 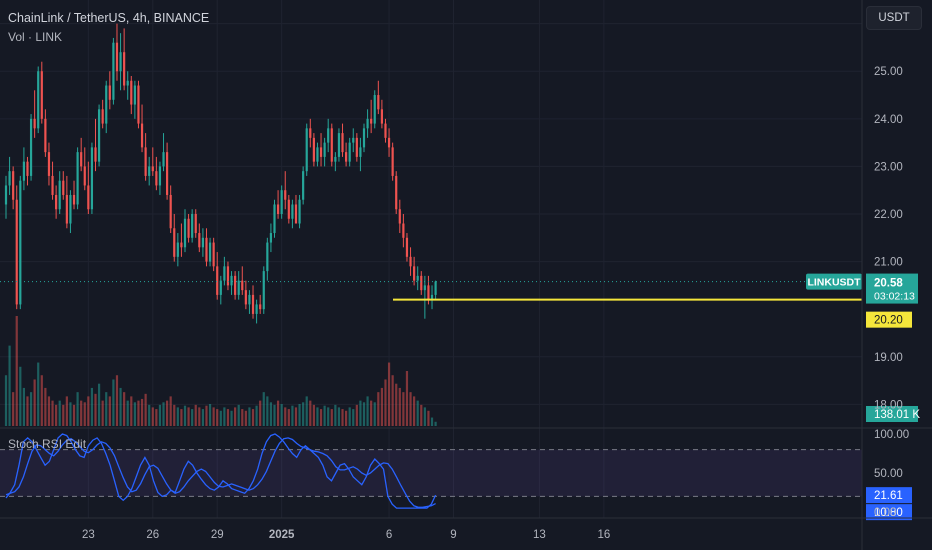 I want to click on price-tick-label: 18.00, so click(x=888, y=405).